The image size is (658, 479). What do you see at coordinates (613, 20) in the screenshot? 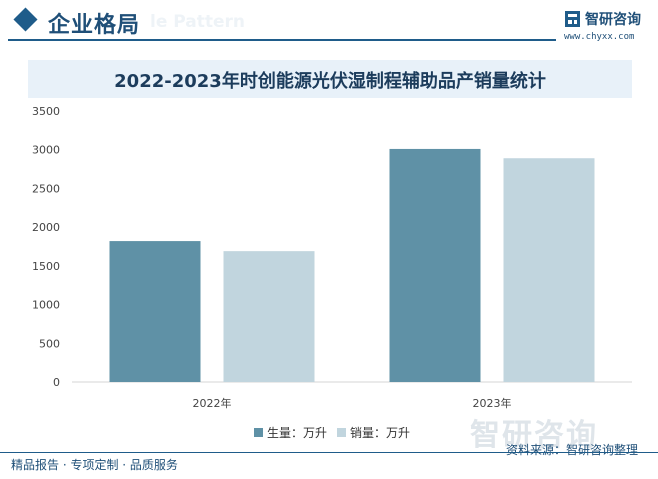
I see `brand-name: 智研咨询` at bounding box center [613, 20].